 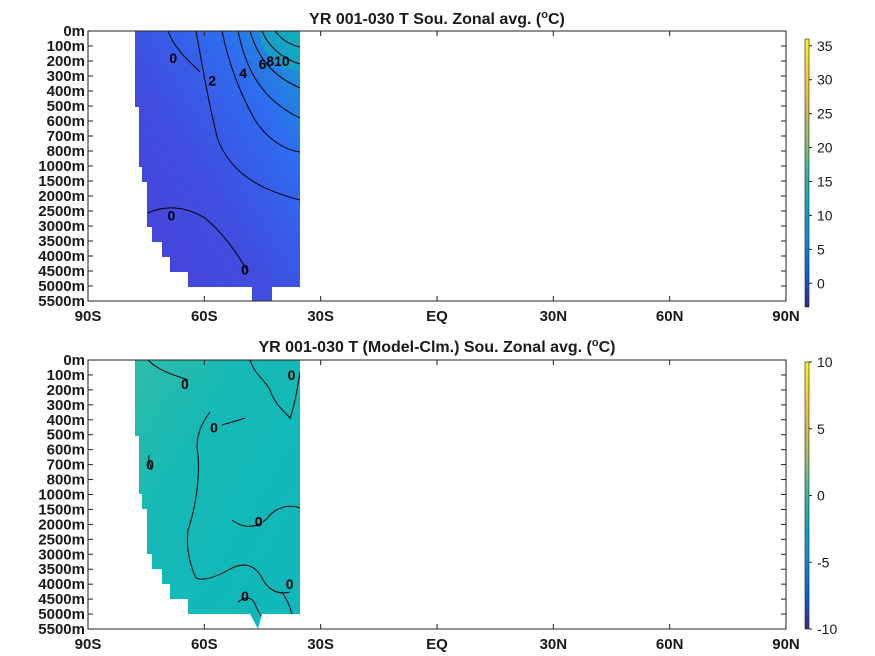 I want to click on colorbar-tick-label: 25, so click(x=825, y=114).